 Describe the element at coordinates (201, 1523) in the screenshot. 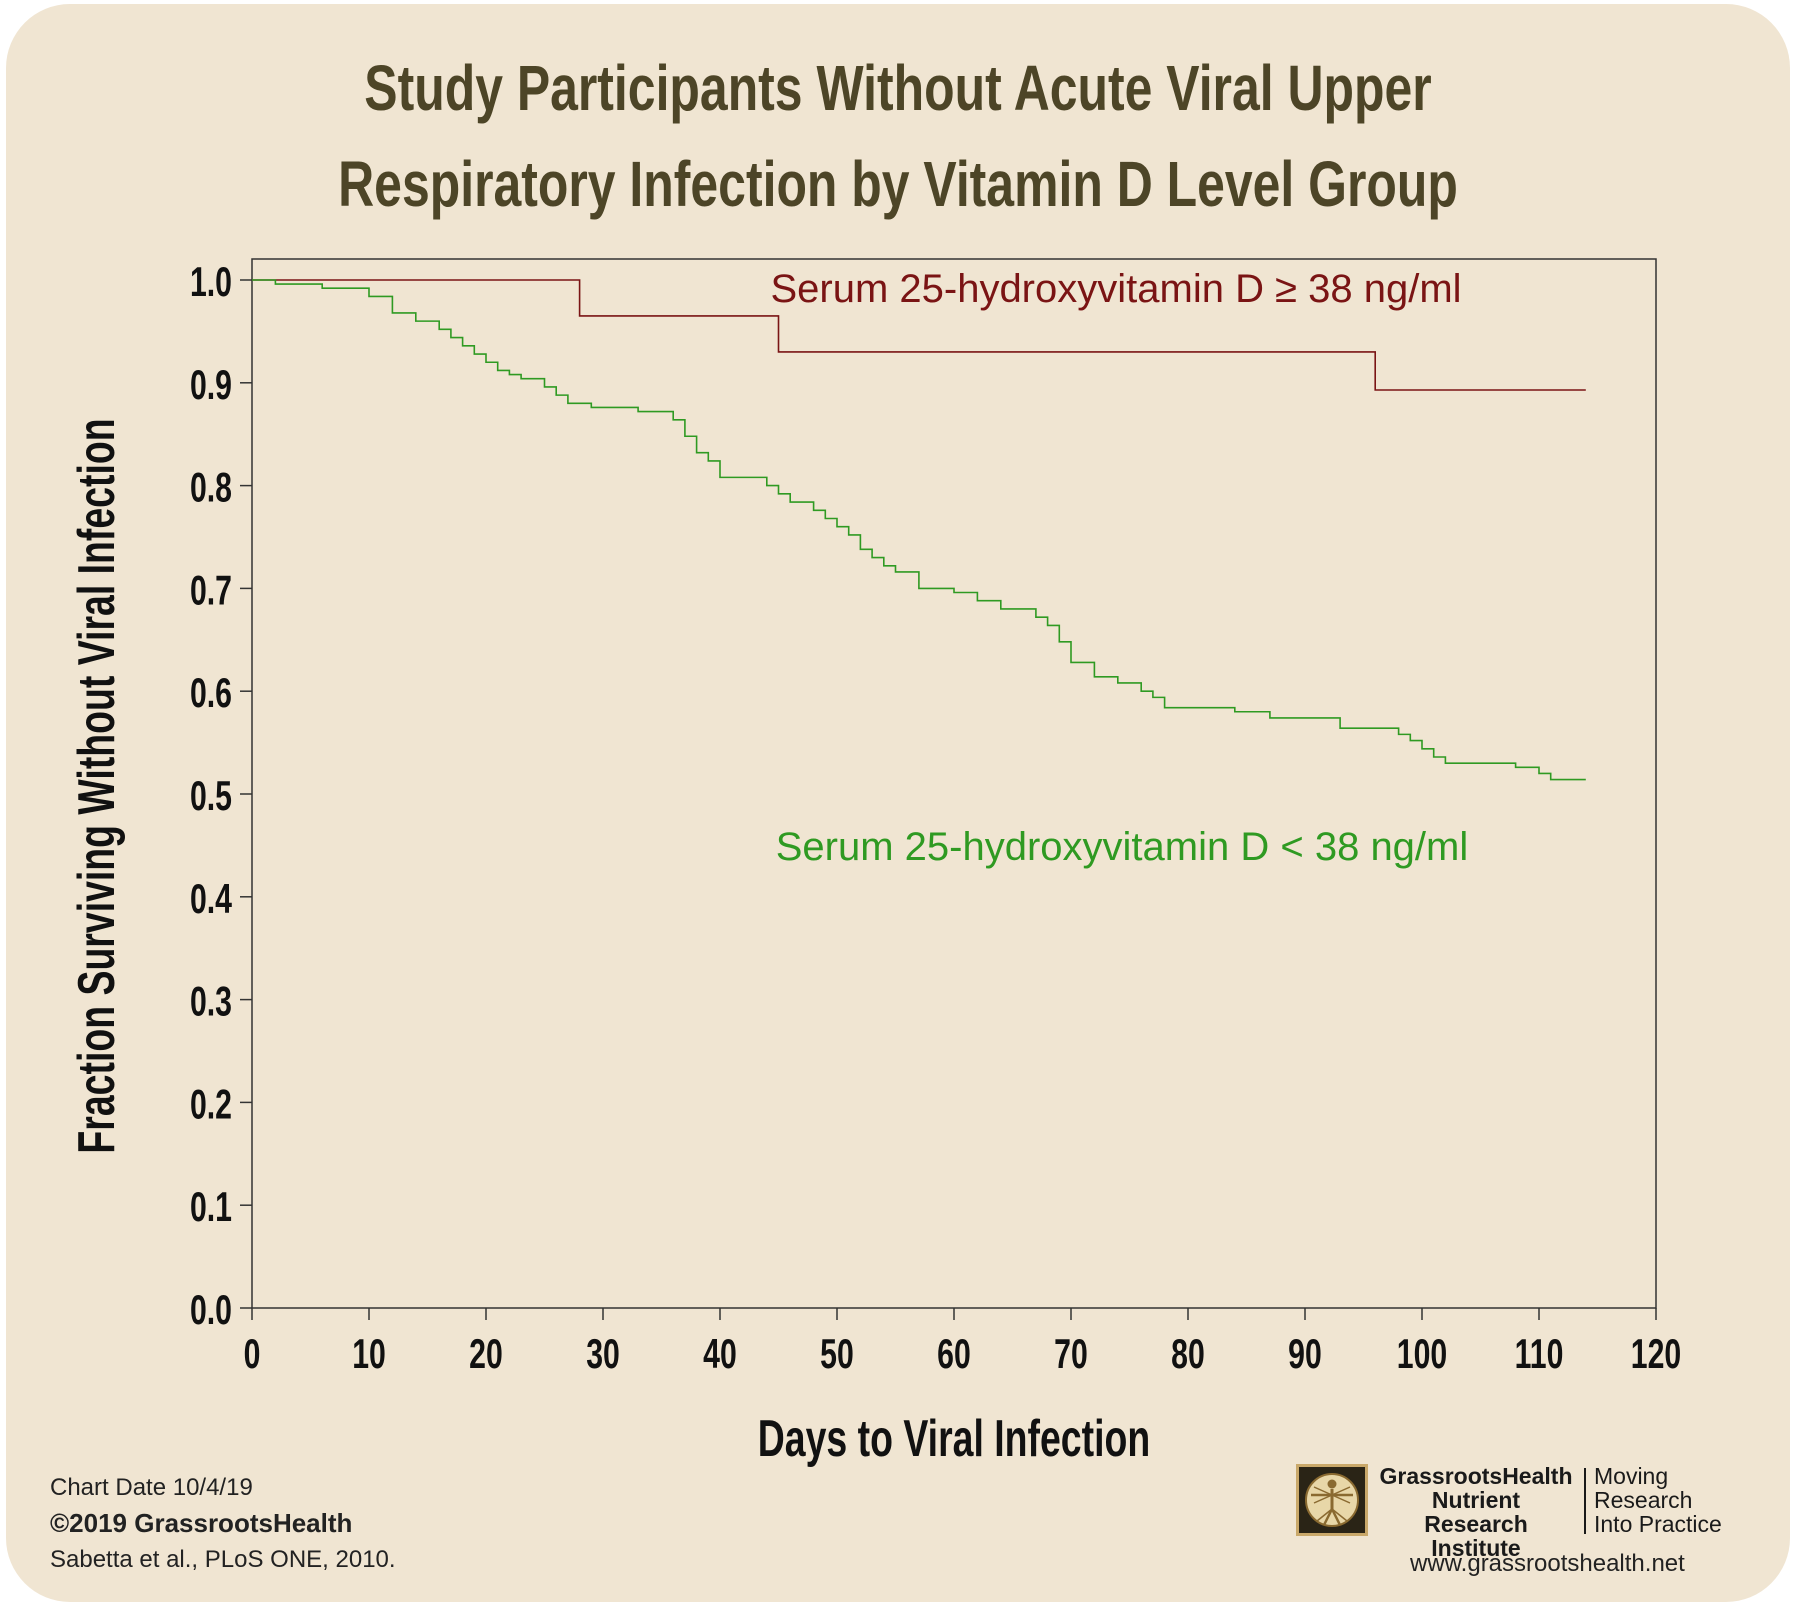

I see `copyright: ©2019 GrassrootsHealth` at that location.